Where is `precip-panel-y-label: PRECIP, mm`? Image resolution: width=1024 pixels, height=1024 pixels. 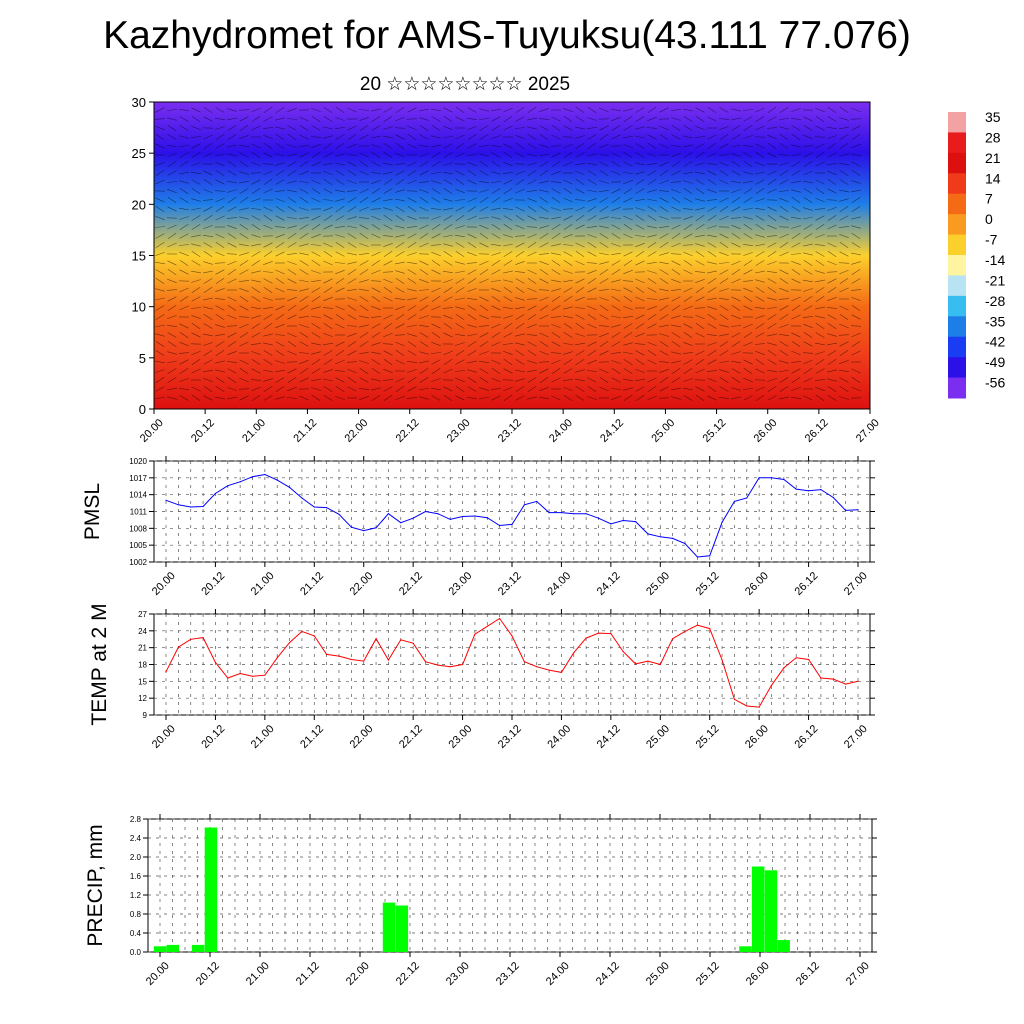 precip-panel-y-label: PRECIP, mm is located at coordinates (95, 885).